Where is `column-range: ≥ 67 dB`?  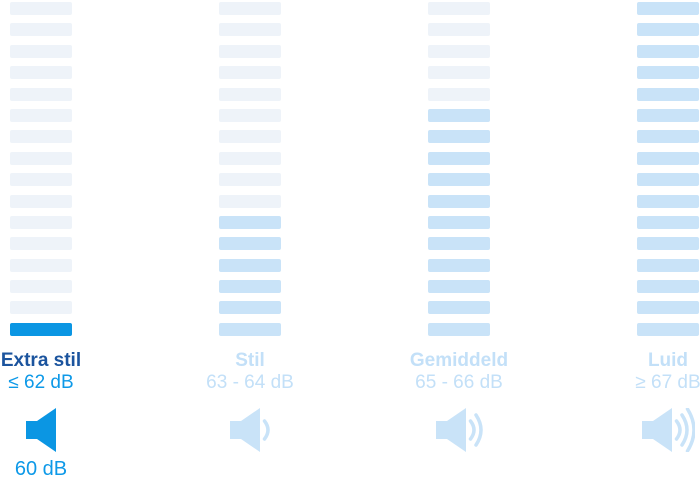
column-range: ≥ 67 dB is located at coordinates (667, 382).